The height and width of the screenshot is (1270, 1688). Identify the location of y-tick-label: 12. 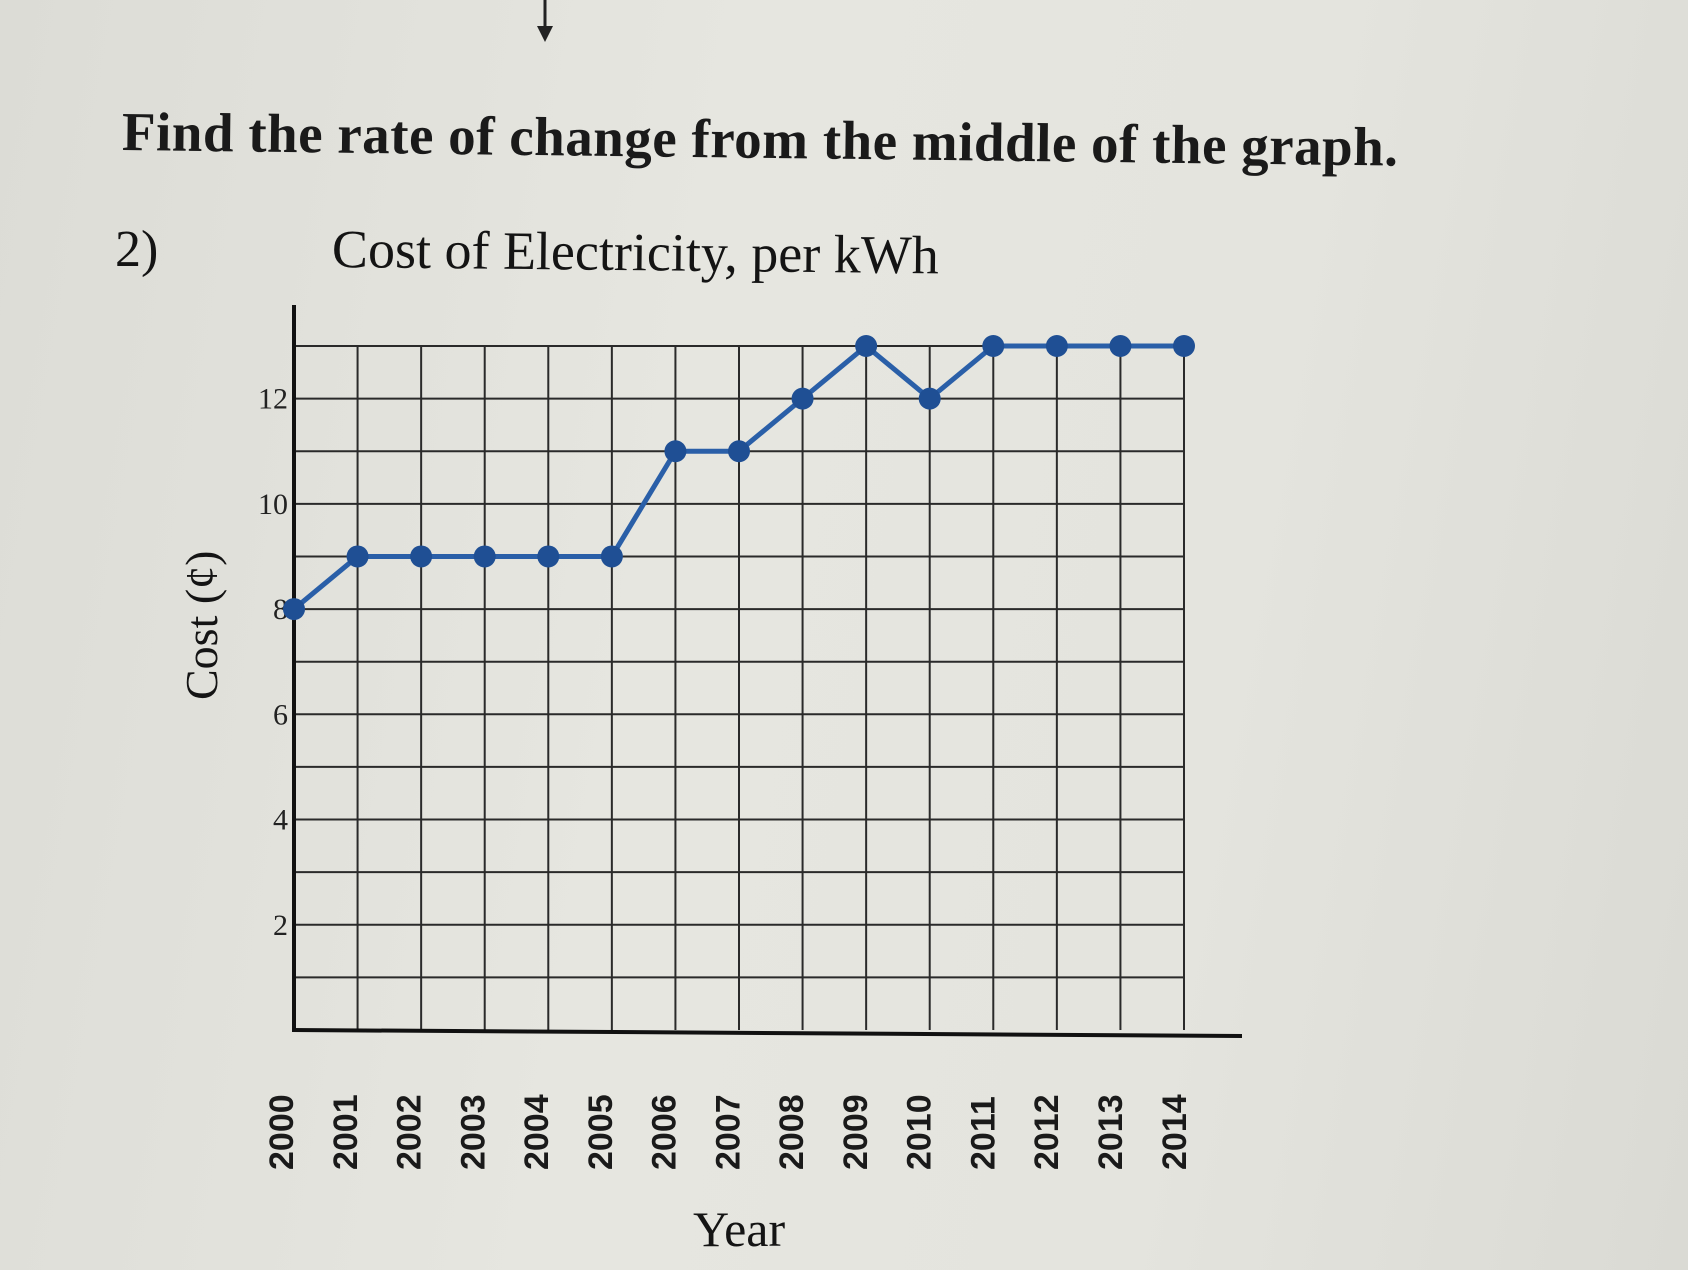
(273, 399).